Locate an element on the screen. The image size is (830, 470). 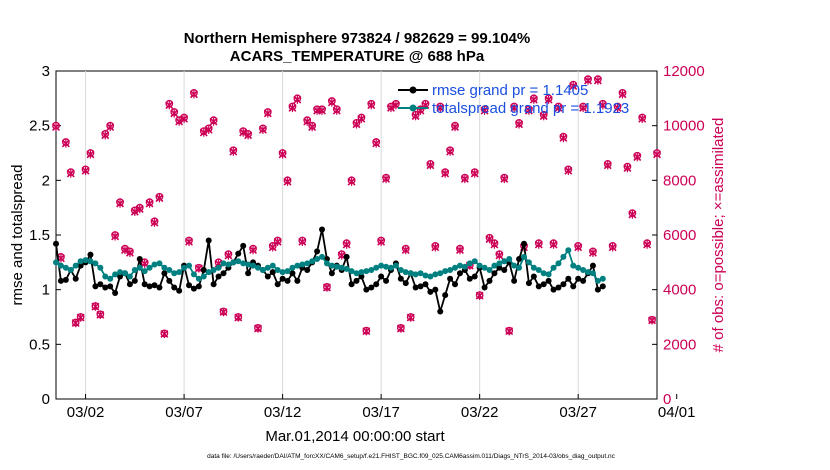
chart-title-line2: ACARS_TEMPERATURE @ 688 hPa is located at coordinates (357, 56).